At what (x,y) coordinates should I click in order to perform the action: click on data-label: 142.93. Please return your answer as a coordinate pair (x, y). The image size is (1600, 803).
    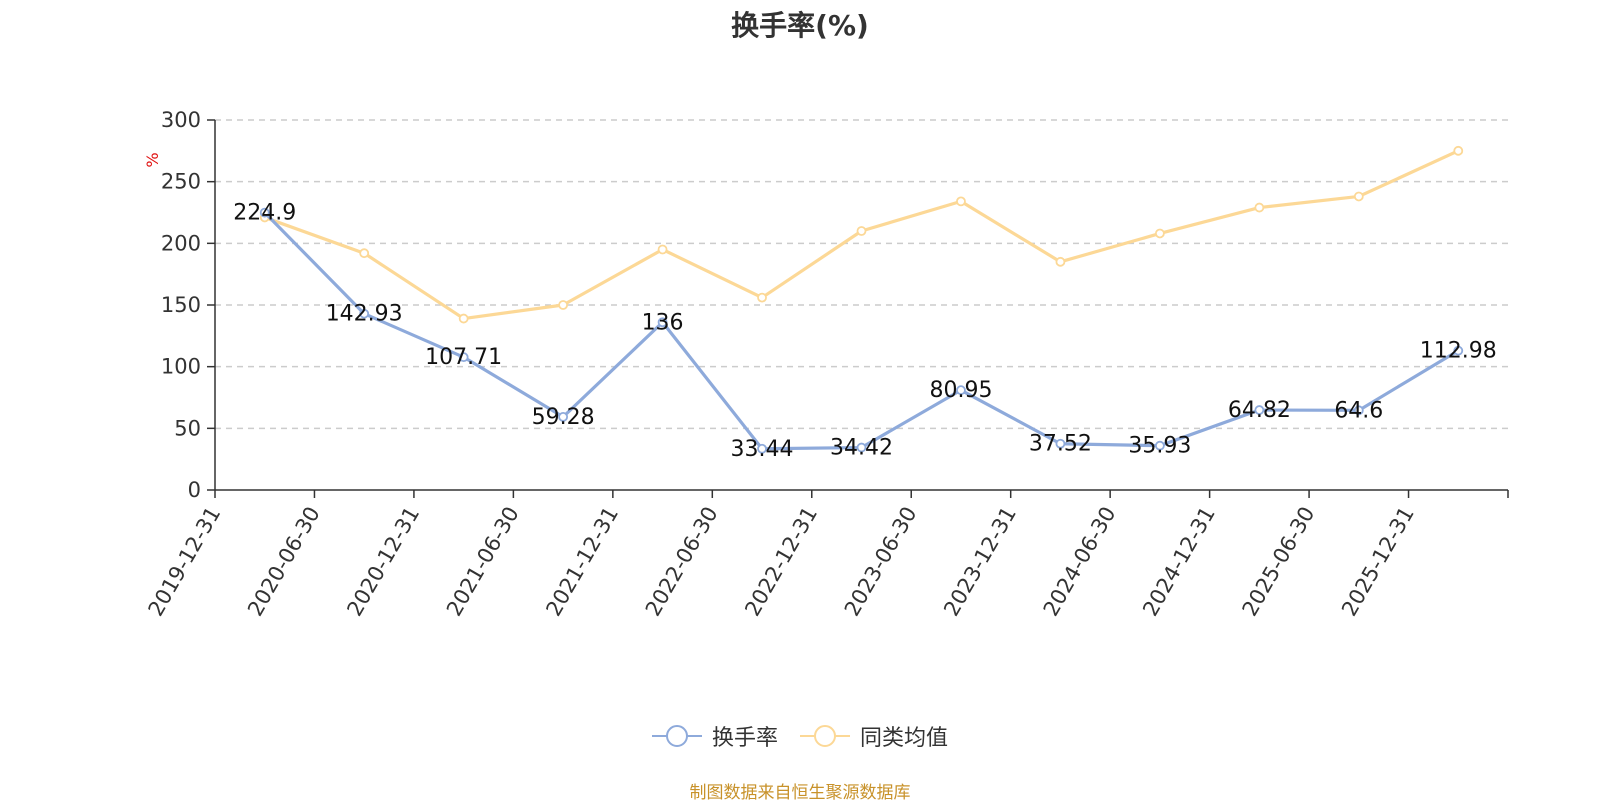
    Looking at the image, I should click on (364, 314).